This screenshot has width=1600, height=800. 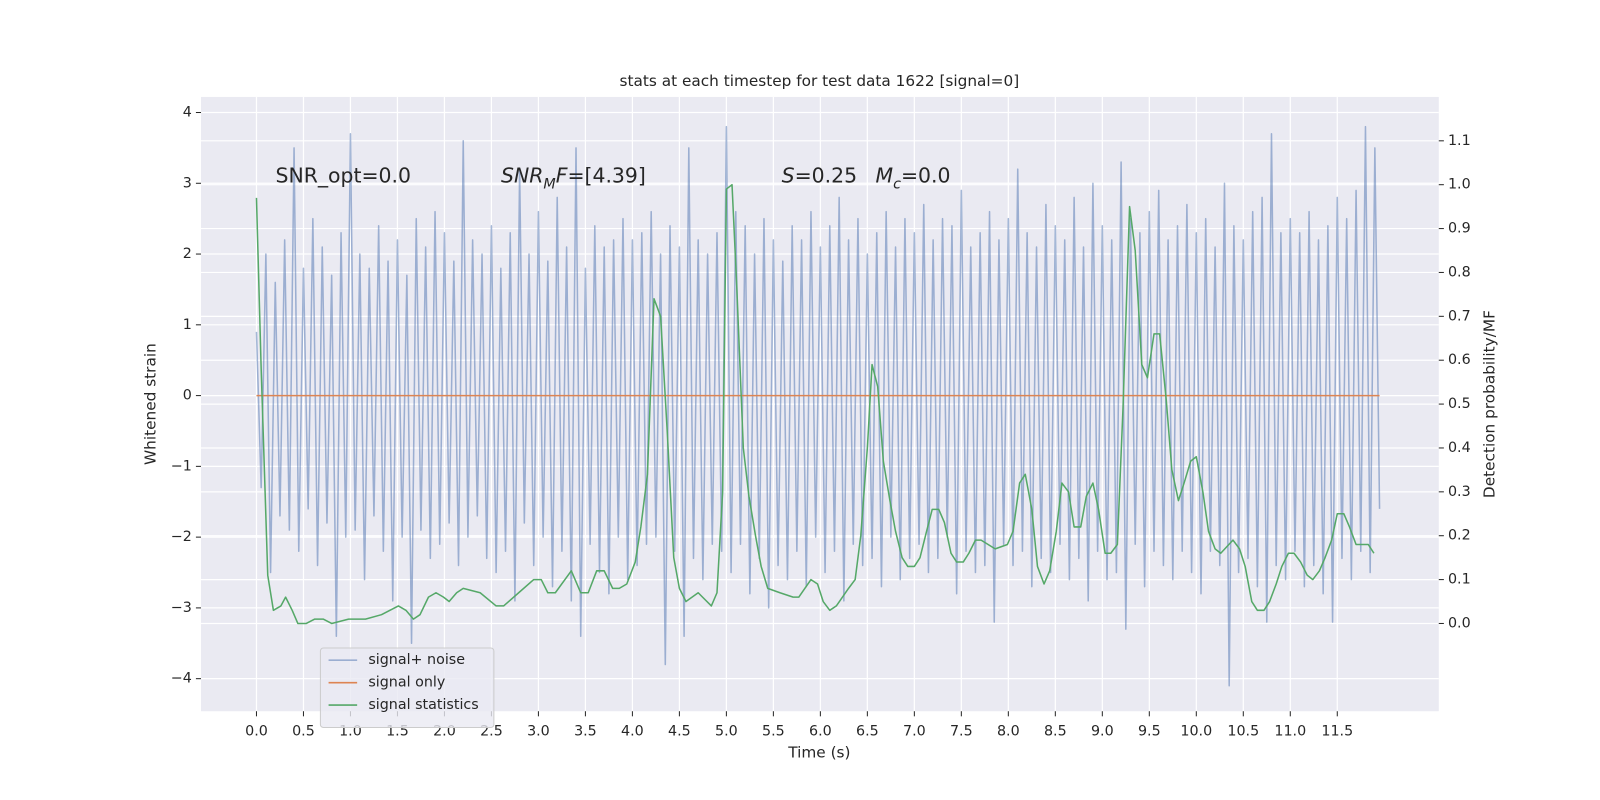 I want to click on x-tick-label: 4.0, so click(x=632, y=732).